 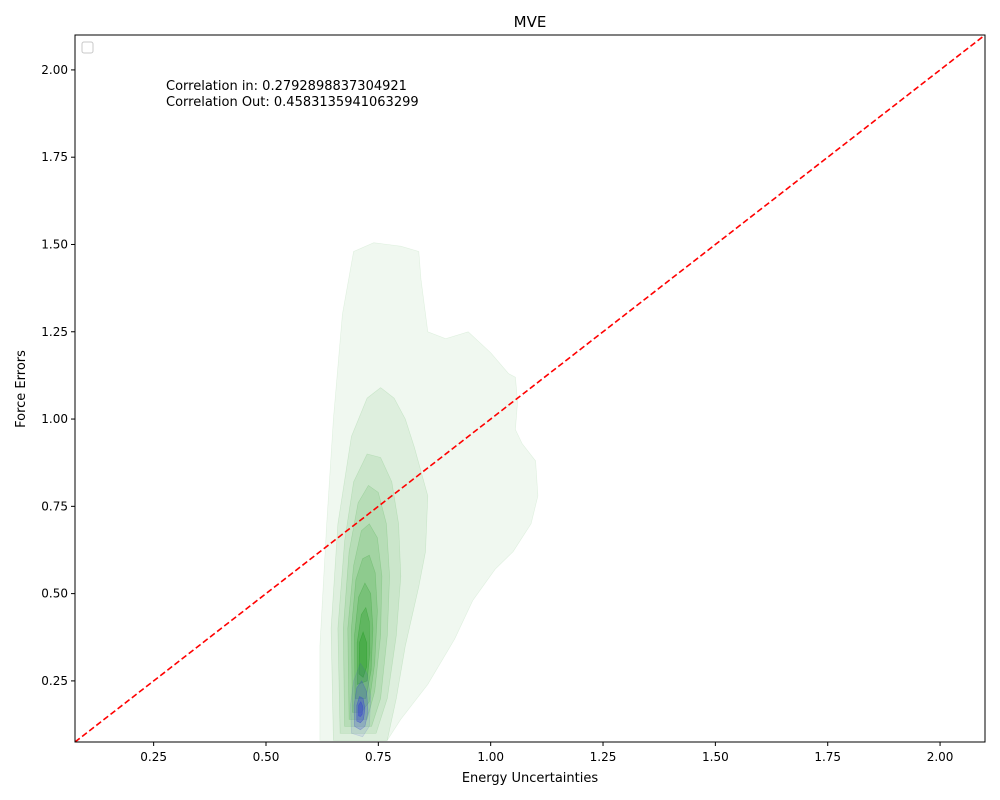 What do you see at coordinates (286, 86) in the screenshot?
I see `correlation-in-annotation: Correlation in: 0.2792898837304921` at bounding box center [286, 86].